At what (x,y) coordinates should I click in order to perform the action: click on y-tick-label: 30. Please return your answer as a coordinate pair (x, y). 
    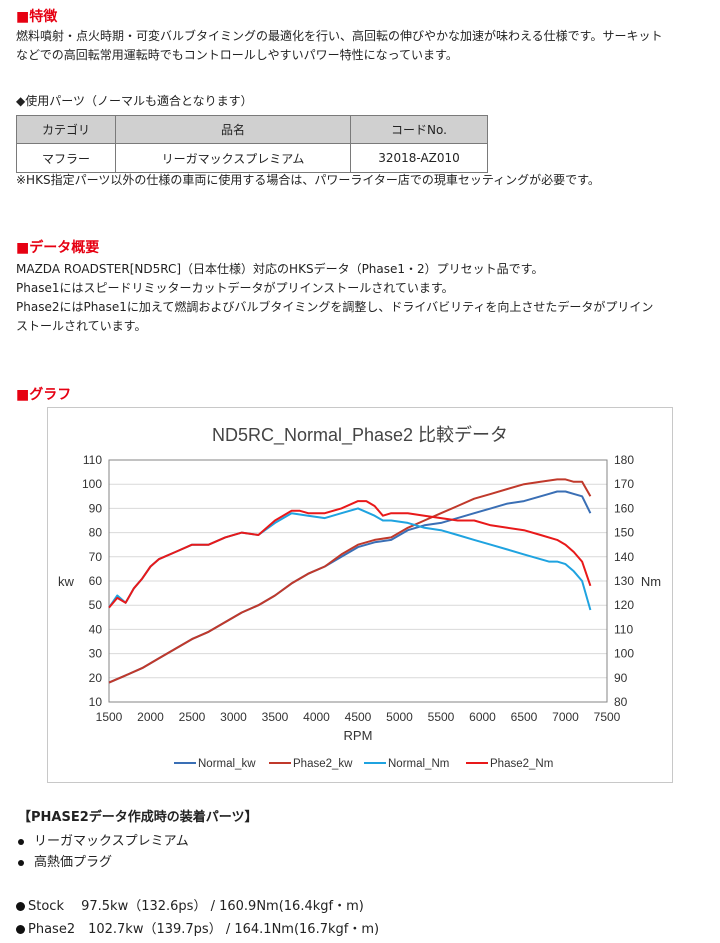
    Looking at the image, I should click on (96, 654).